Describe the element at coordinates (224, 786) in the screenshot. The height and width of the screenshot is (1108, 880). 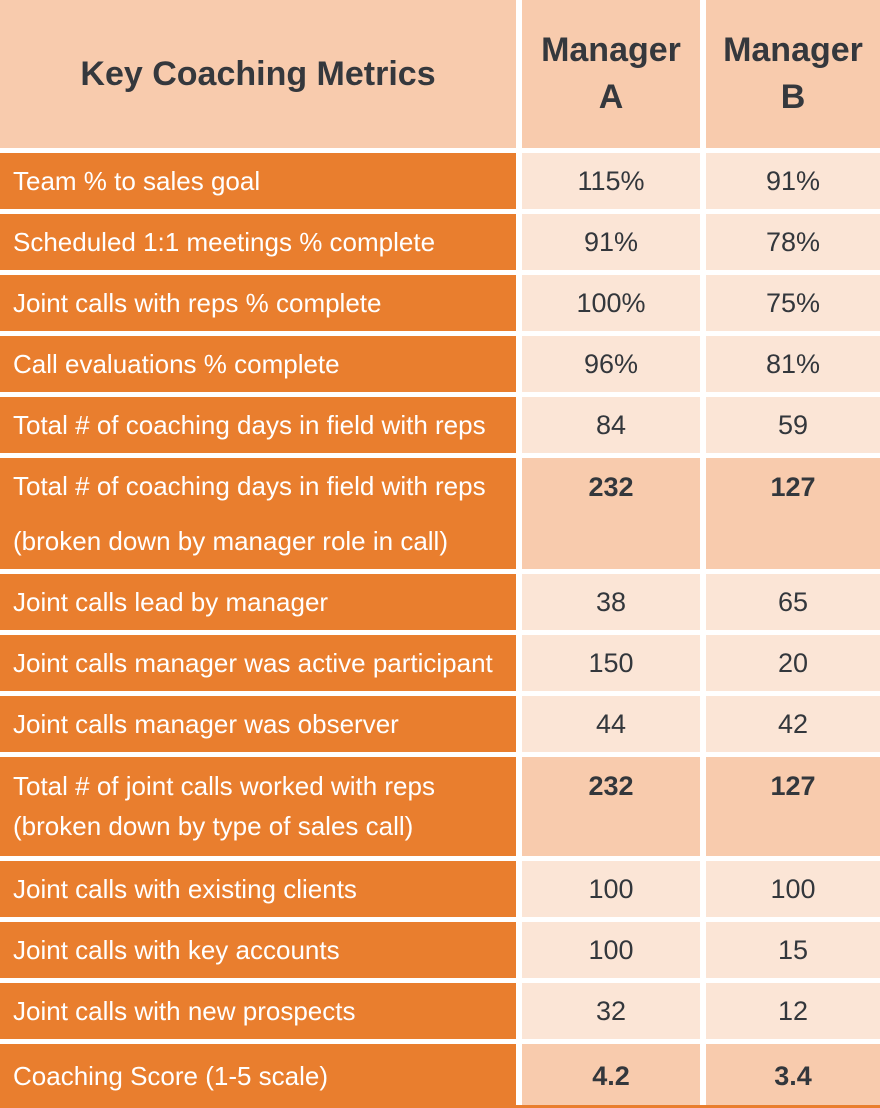
I see `metric-label: Total # of joint calls worked with reps` at that location.